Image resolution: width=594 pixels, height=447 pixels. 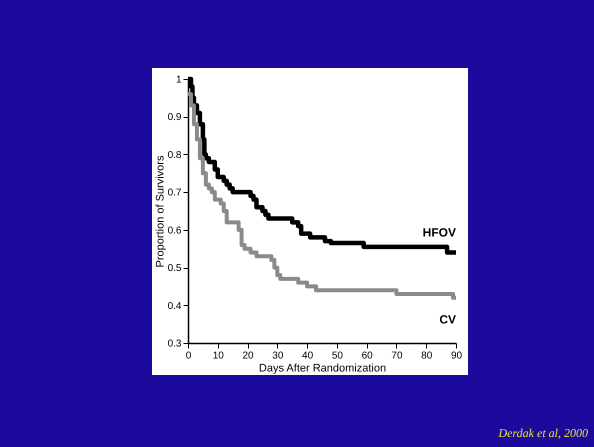 What do you see at coordinates (322, 368) in the screenshot?
I see `x-axis-title: Days After Randomization` at bounding box center [322, 368].